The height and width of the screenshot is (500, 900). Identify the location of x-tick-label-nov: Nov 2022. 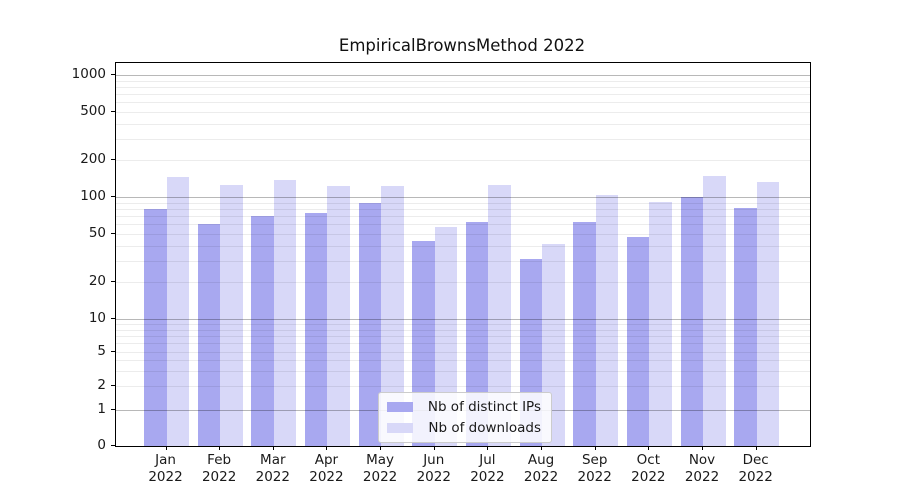
(702, 468).